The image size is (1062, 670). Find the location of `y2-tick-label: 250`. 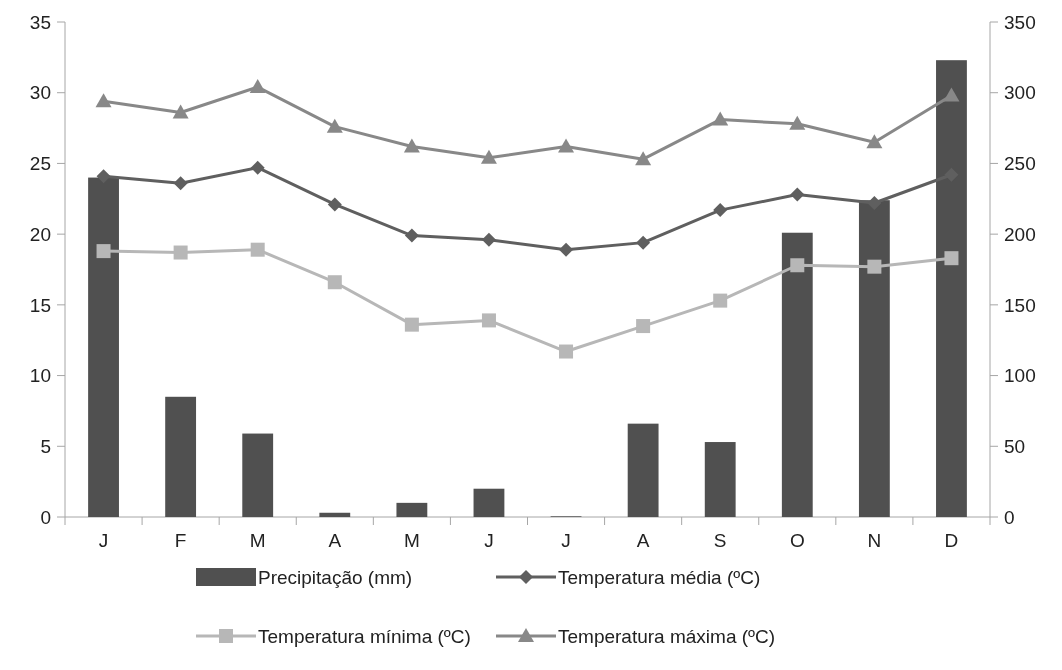

y2-tick-label: 250 is located at coordinates (1020, 164).